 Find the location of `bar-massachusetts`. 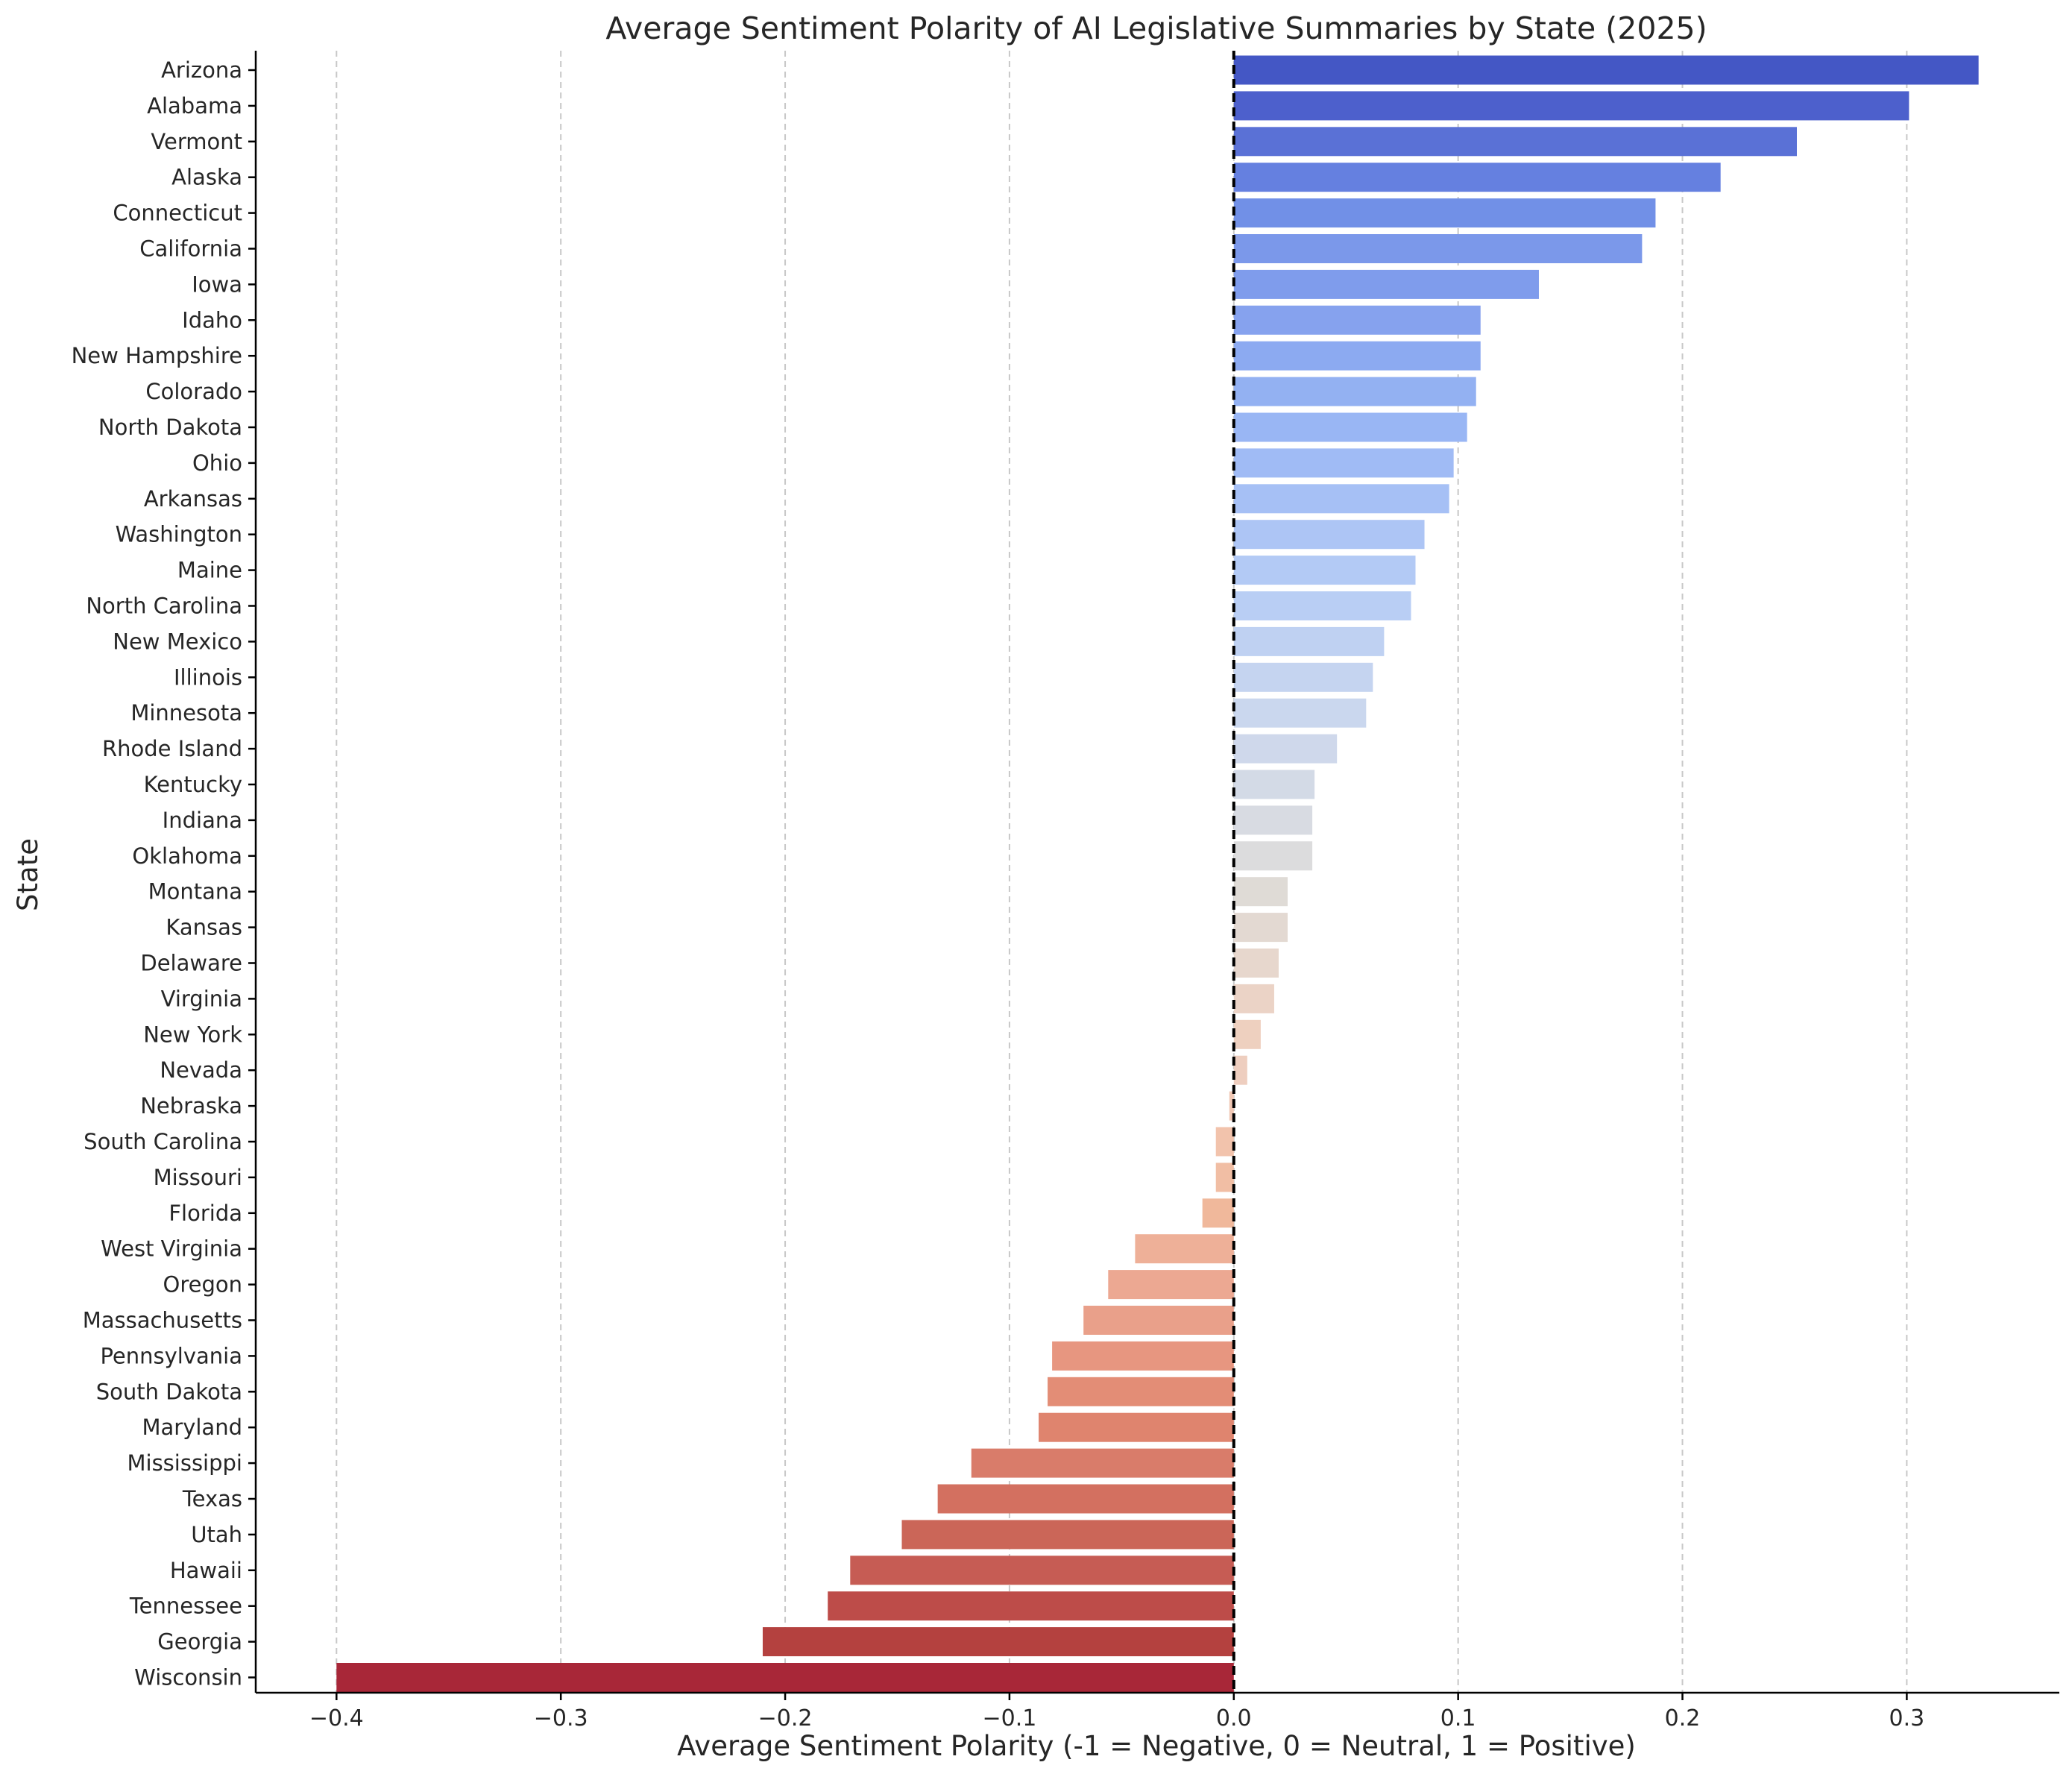

bar-massachusetts is located at coordinates (1158, 1320).